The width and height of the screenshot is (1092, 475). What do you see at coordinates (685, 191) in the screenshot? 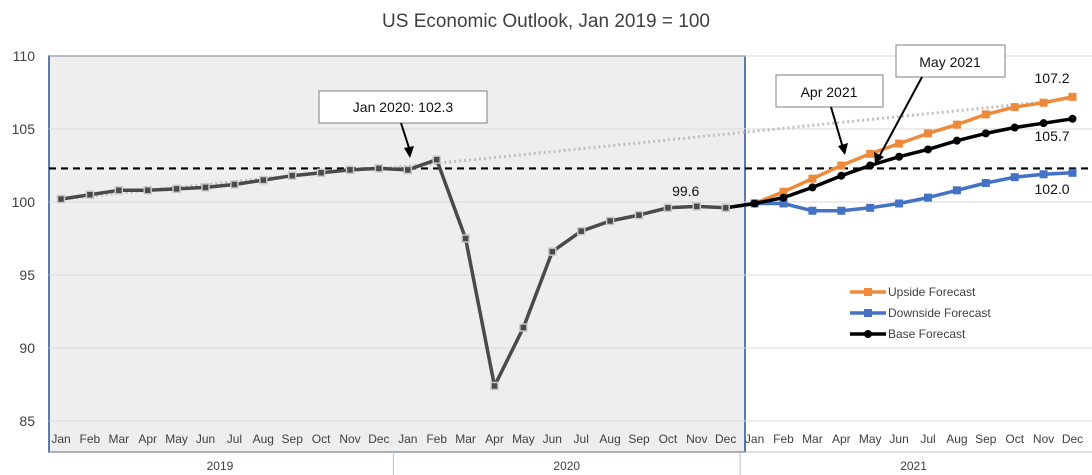
I see `point-label-dec-2020: 99.6` at bounding box center [685, 191].